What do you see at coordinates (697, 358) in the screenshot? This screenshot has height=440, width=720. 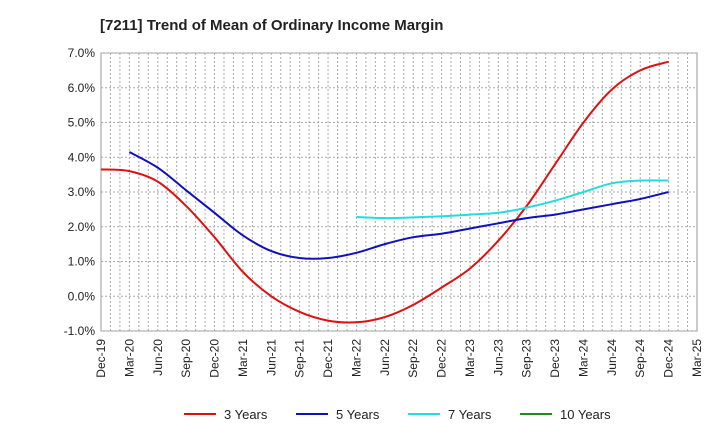 I see `x-tick-label: Mar-25` at bounding box center [697, 358].